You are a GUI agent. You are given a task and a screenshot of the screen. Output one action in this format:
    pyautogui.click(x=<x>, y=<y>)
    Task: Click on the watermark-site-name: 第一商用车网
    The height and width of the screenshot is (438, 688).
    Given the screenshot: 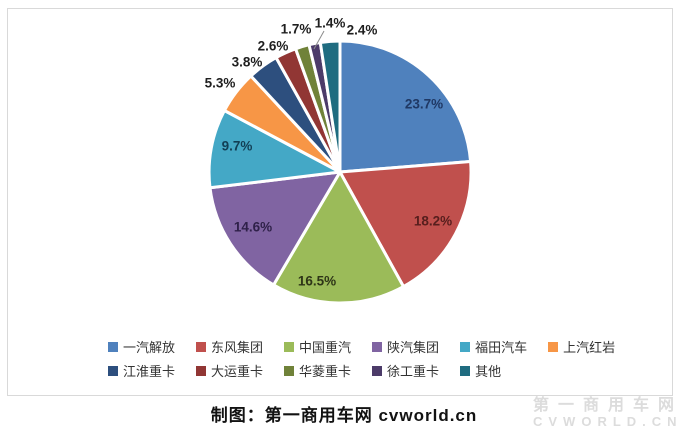 What is the action you would take?
    pyautogui.click(x=608, y=405)
    